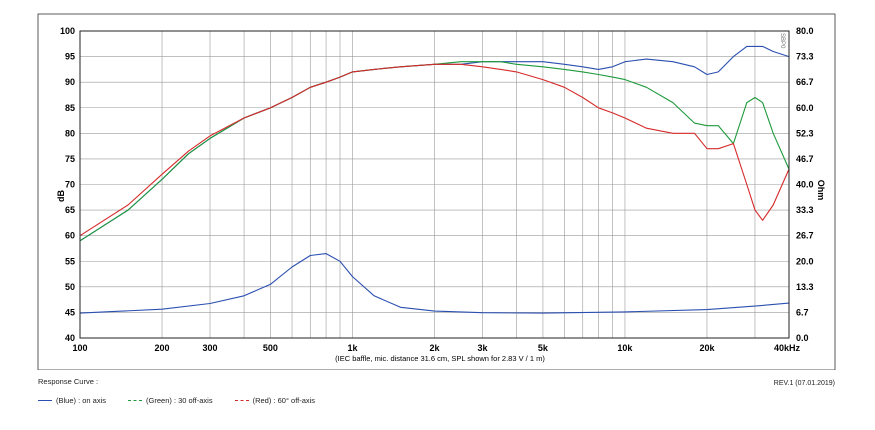 This screenshot has width=875, height=430. Describe the element at coordinates (45, 400) in the screenshot. I see `legend-swatch-blue` at that location.